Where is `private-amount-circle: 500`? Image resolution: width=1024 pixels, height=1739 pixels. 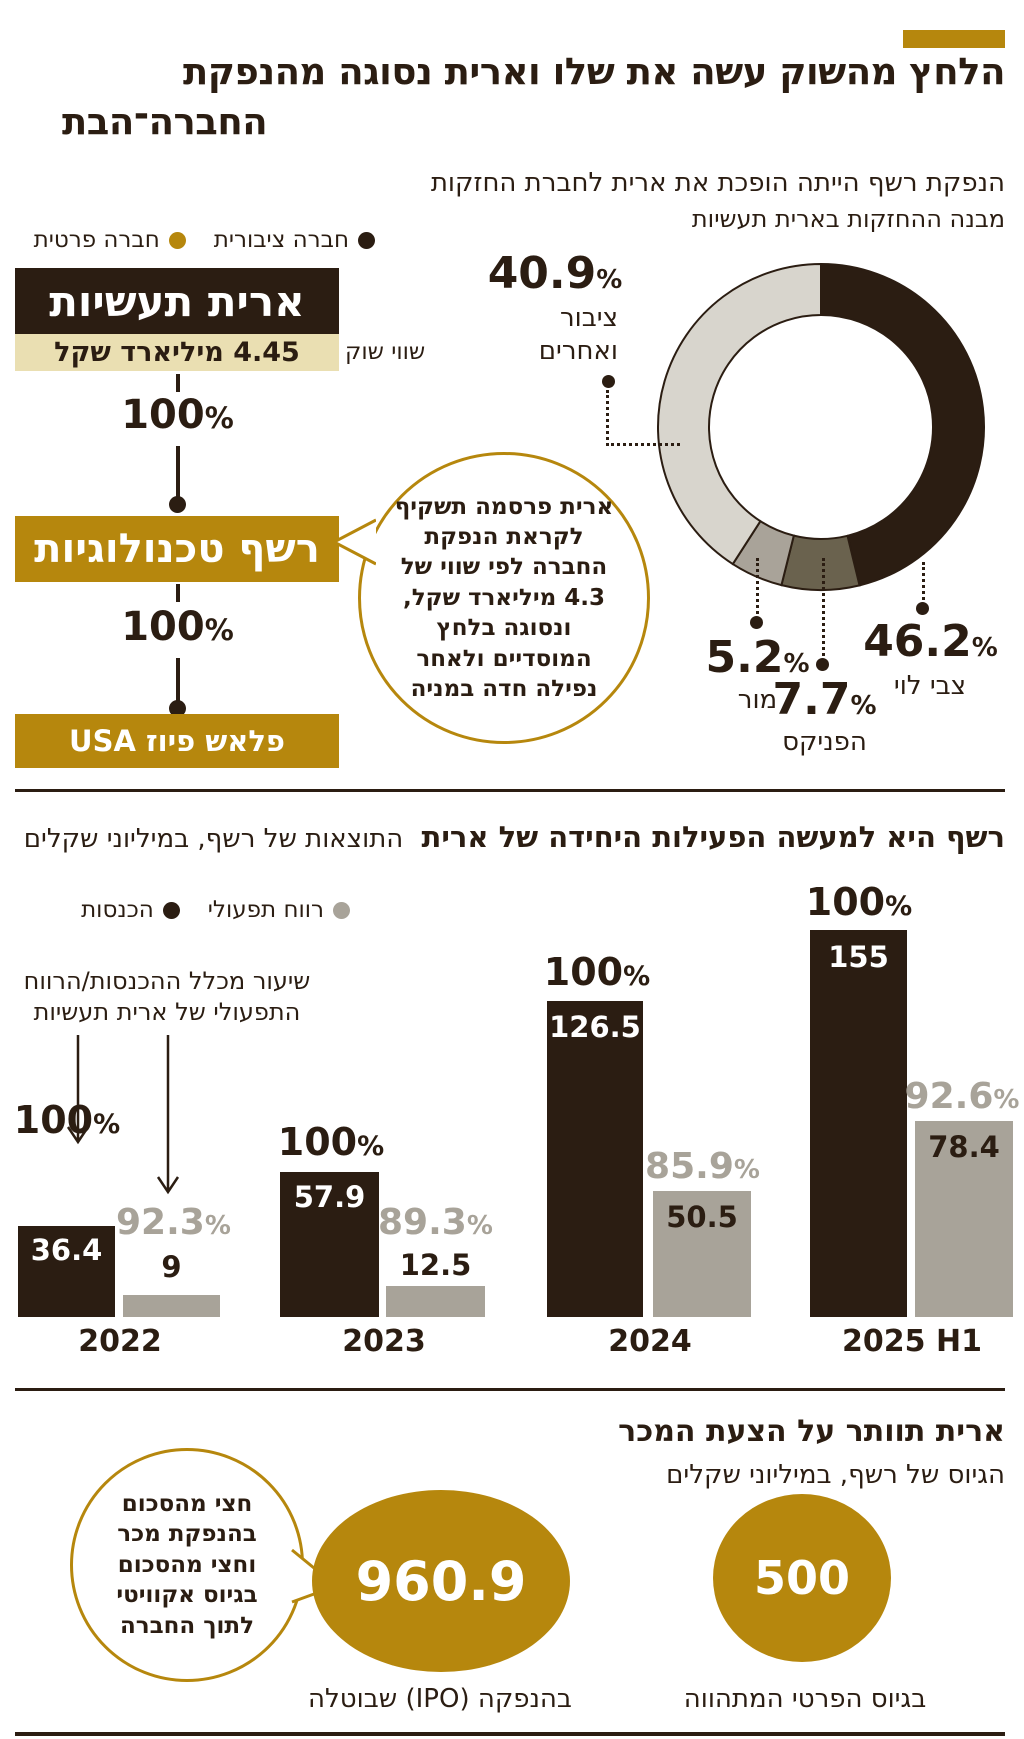
private-amount-circle: 500 is located at coordinates (802, 1578).